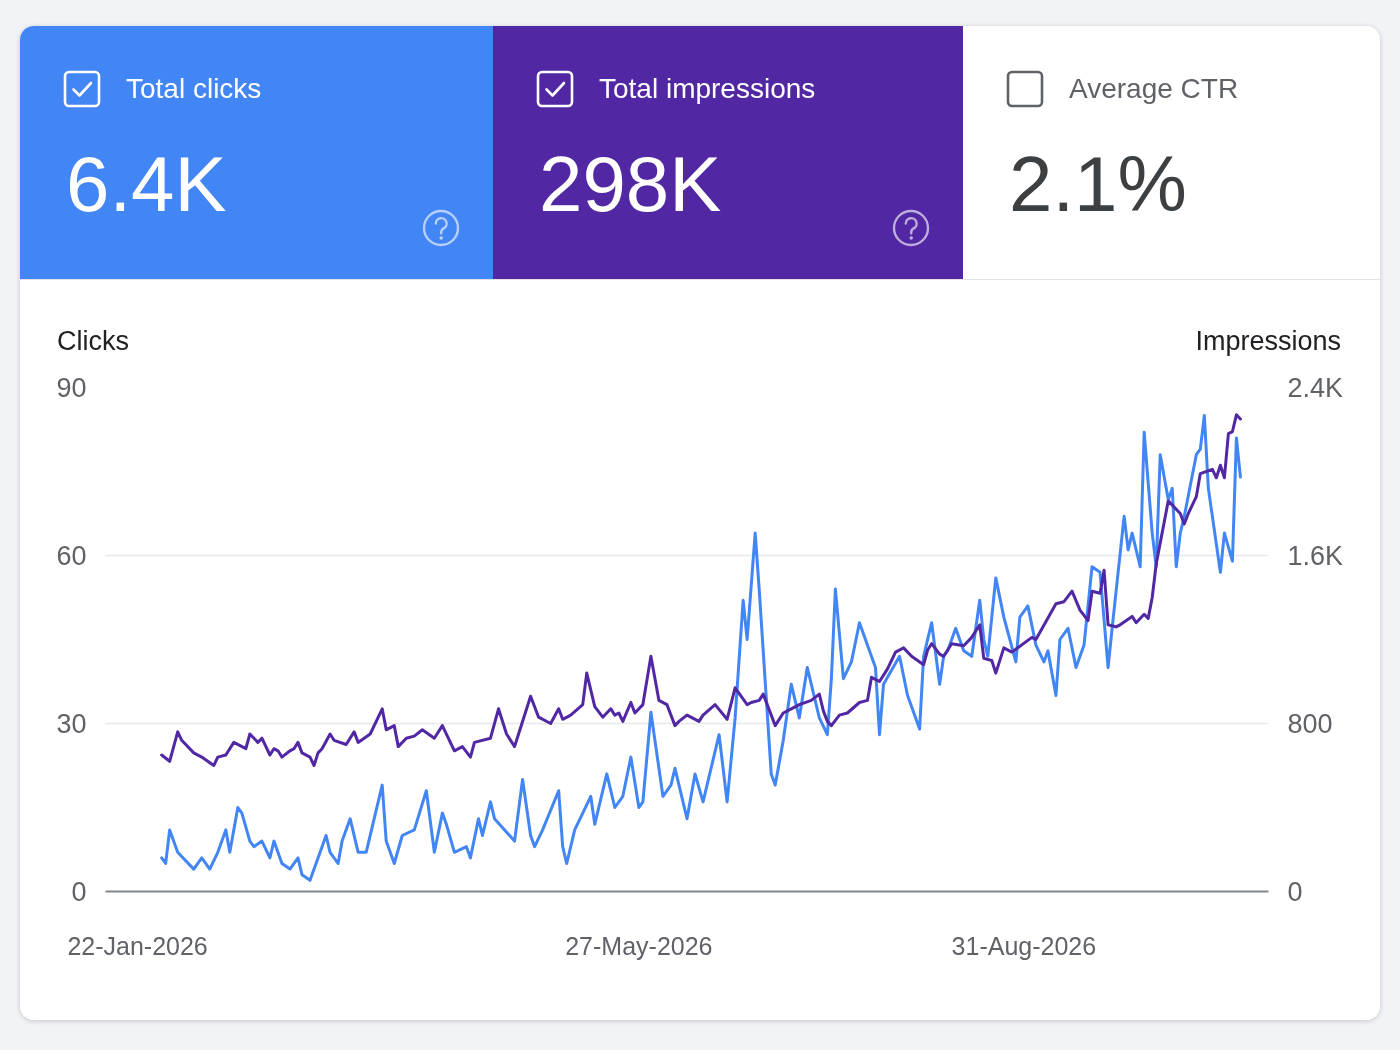  Describe the element at coordinates (1295, 891) in the screenshot. I see `y2-tick-label: 0` at that location.